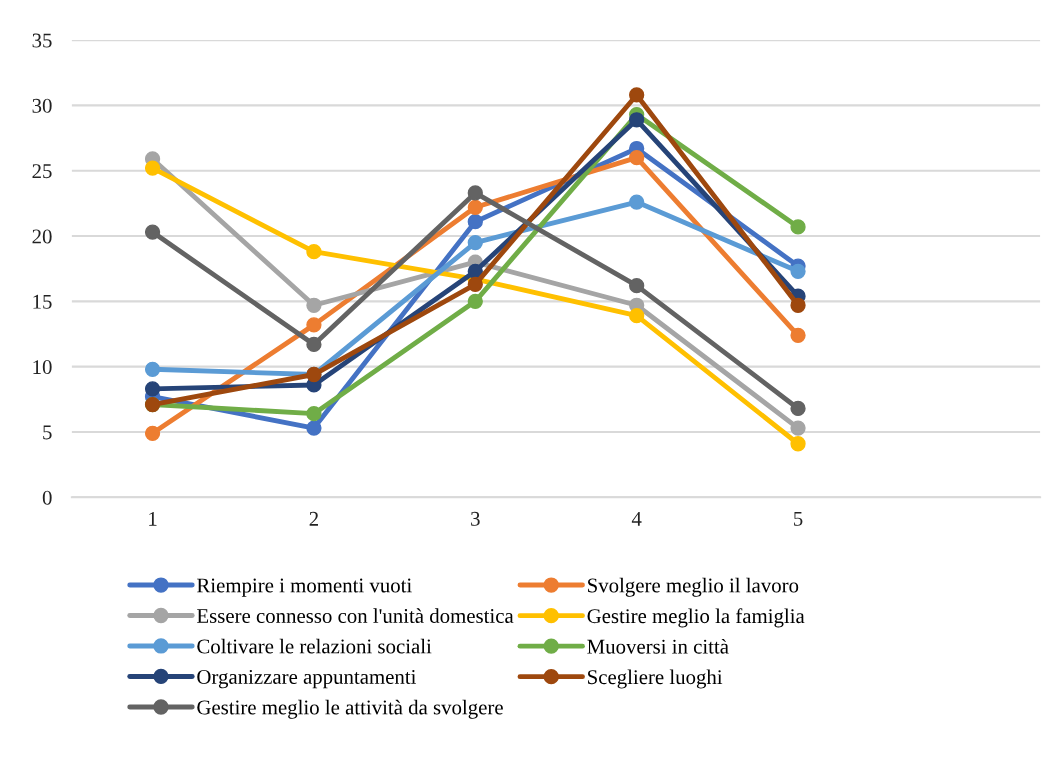 Image resolution: width=1057 pixels, height=771 pixels. Describe the element at coordinates (42, 105) in the screenshot. I see `y-tick-label: 30` at that location.